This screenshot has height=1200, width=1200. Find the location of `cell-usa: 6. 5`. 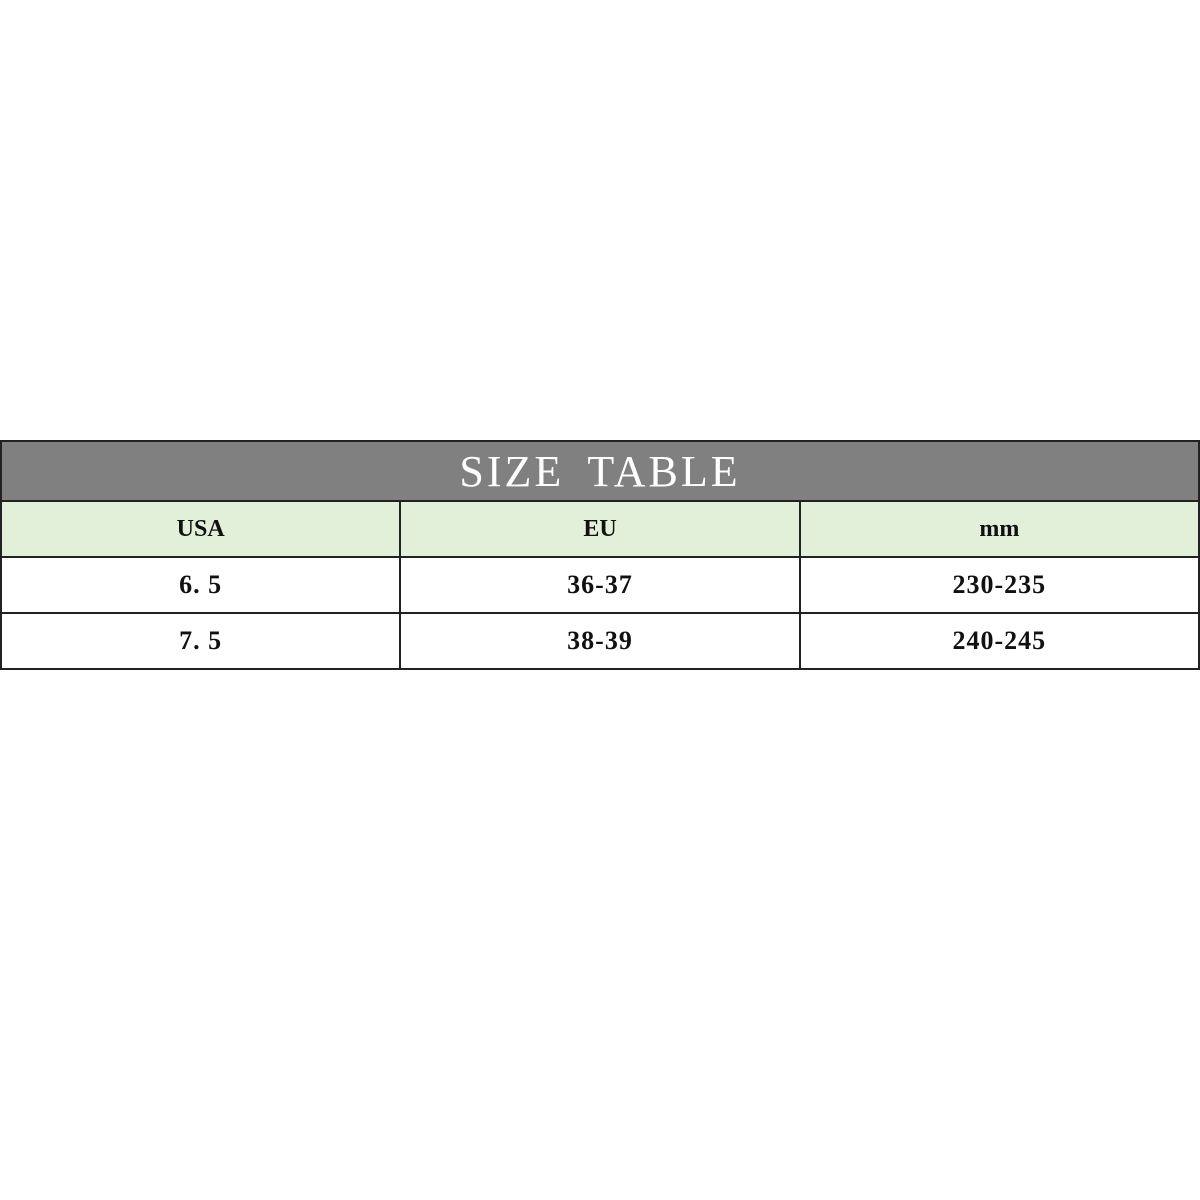

cell-usa: 6. 5 is located at coordinates (201, 585).